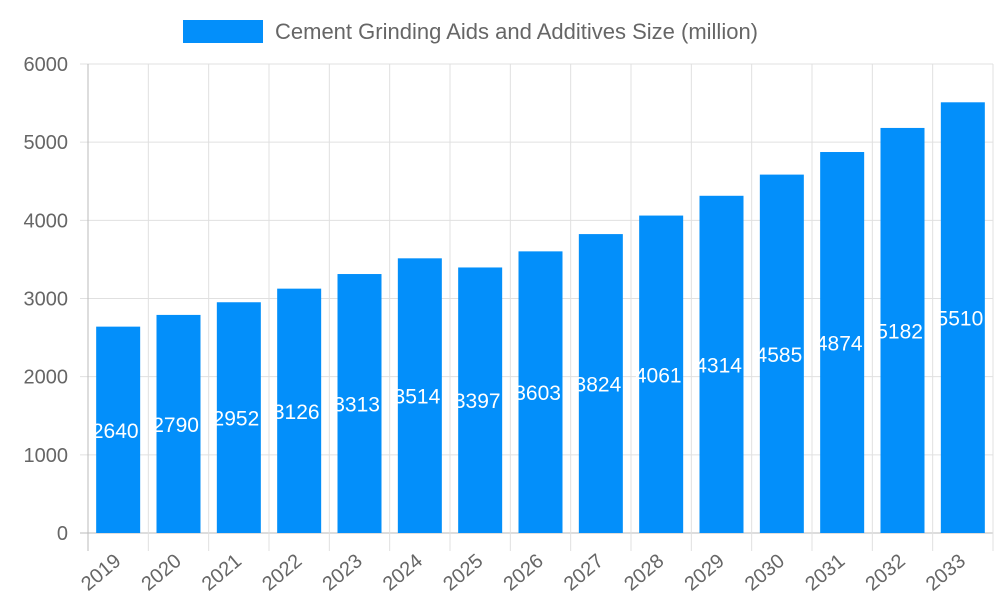 Image resolution: width=1000 pixels, height=600 pixels. Describe the element at coordinates (282, 572) in the screenshot. I see `x-tick-label: 2022` at that location.